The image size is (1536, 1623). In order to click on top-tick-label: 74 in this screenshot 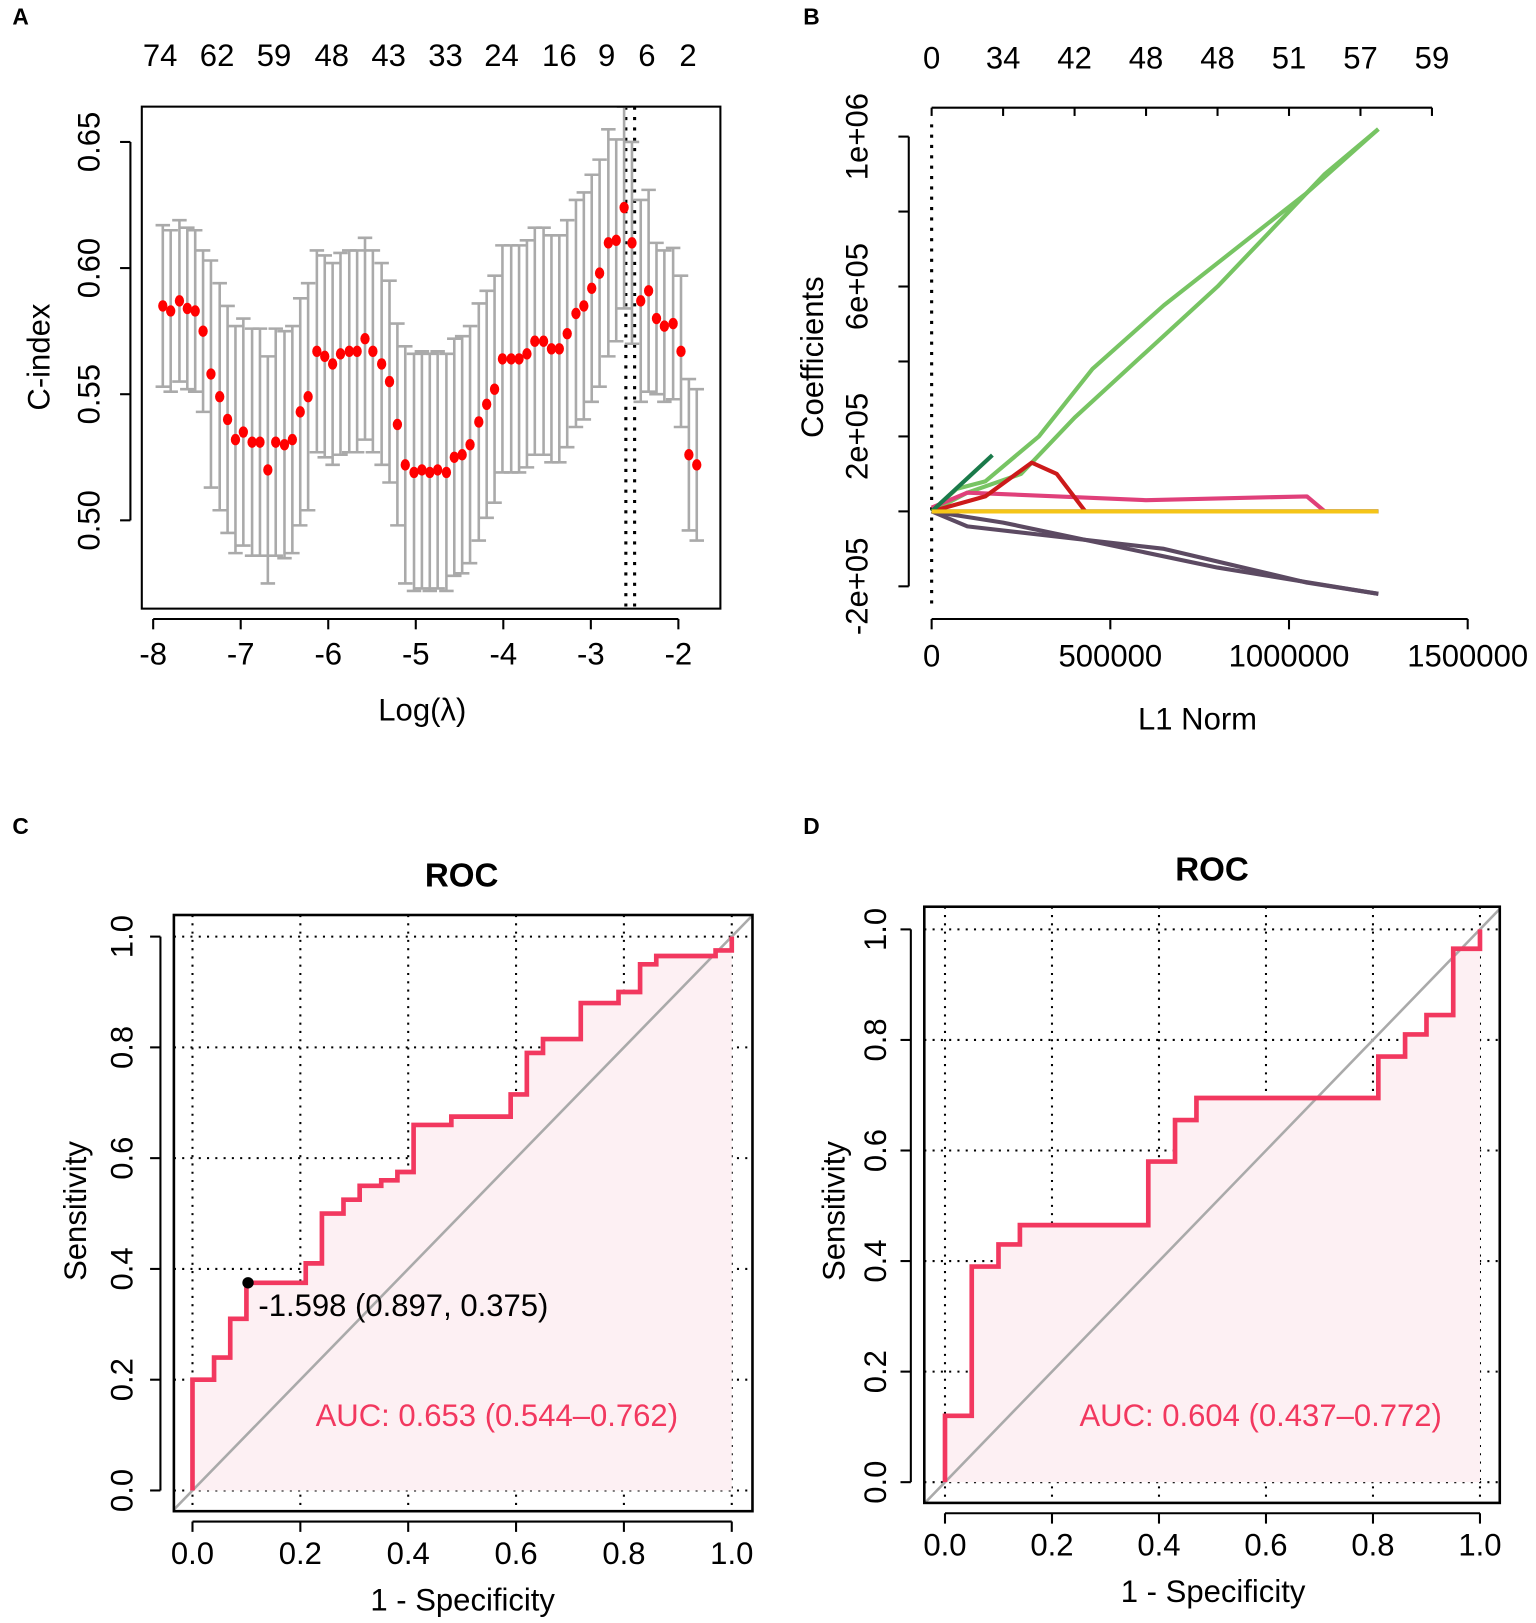, I will do `click(160, 55)`.